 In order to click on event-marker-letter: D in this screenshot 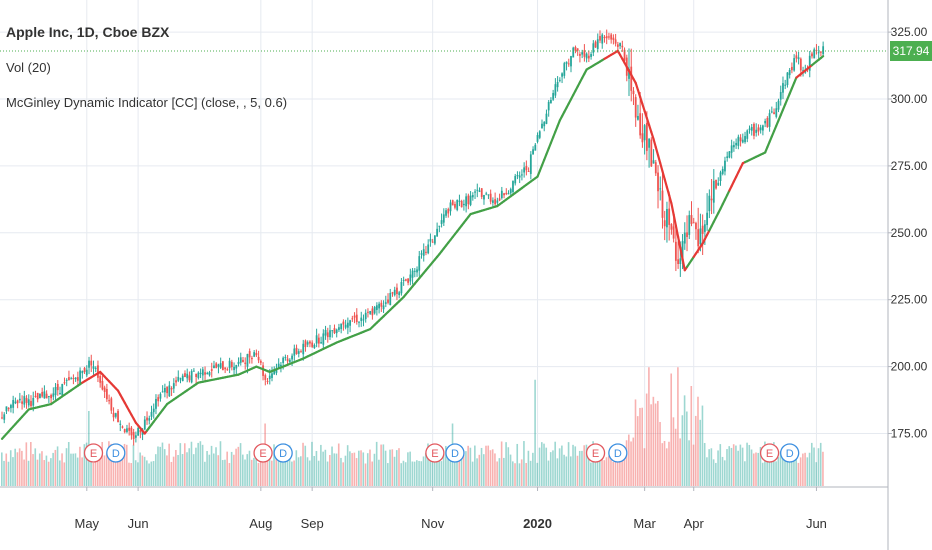, I will do `click(116, 454)`.